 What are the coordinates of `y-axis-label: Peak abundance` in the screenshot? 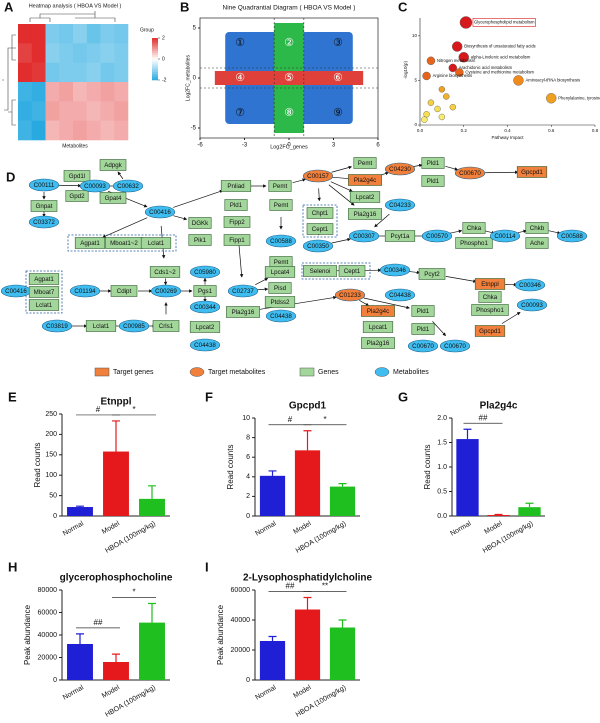 It's located at (220, 634).